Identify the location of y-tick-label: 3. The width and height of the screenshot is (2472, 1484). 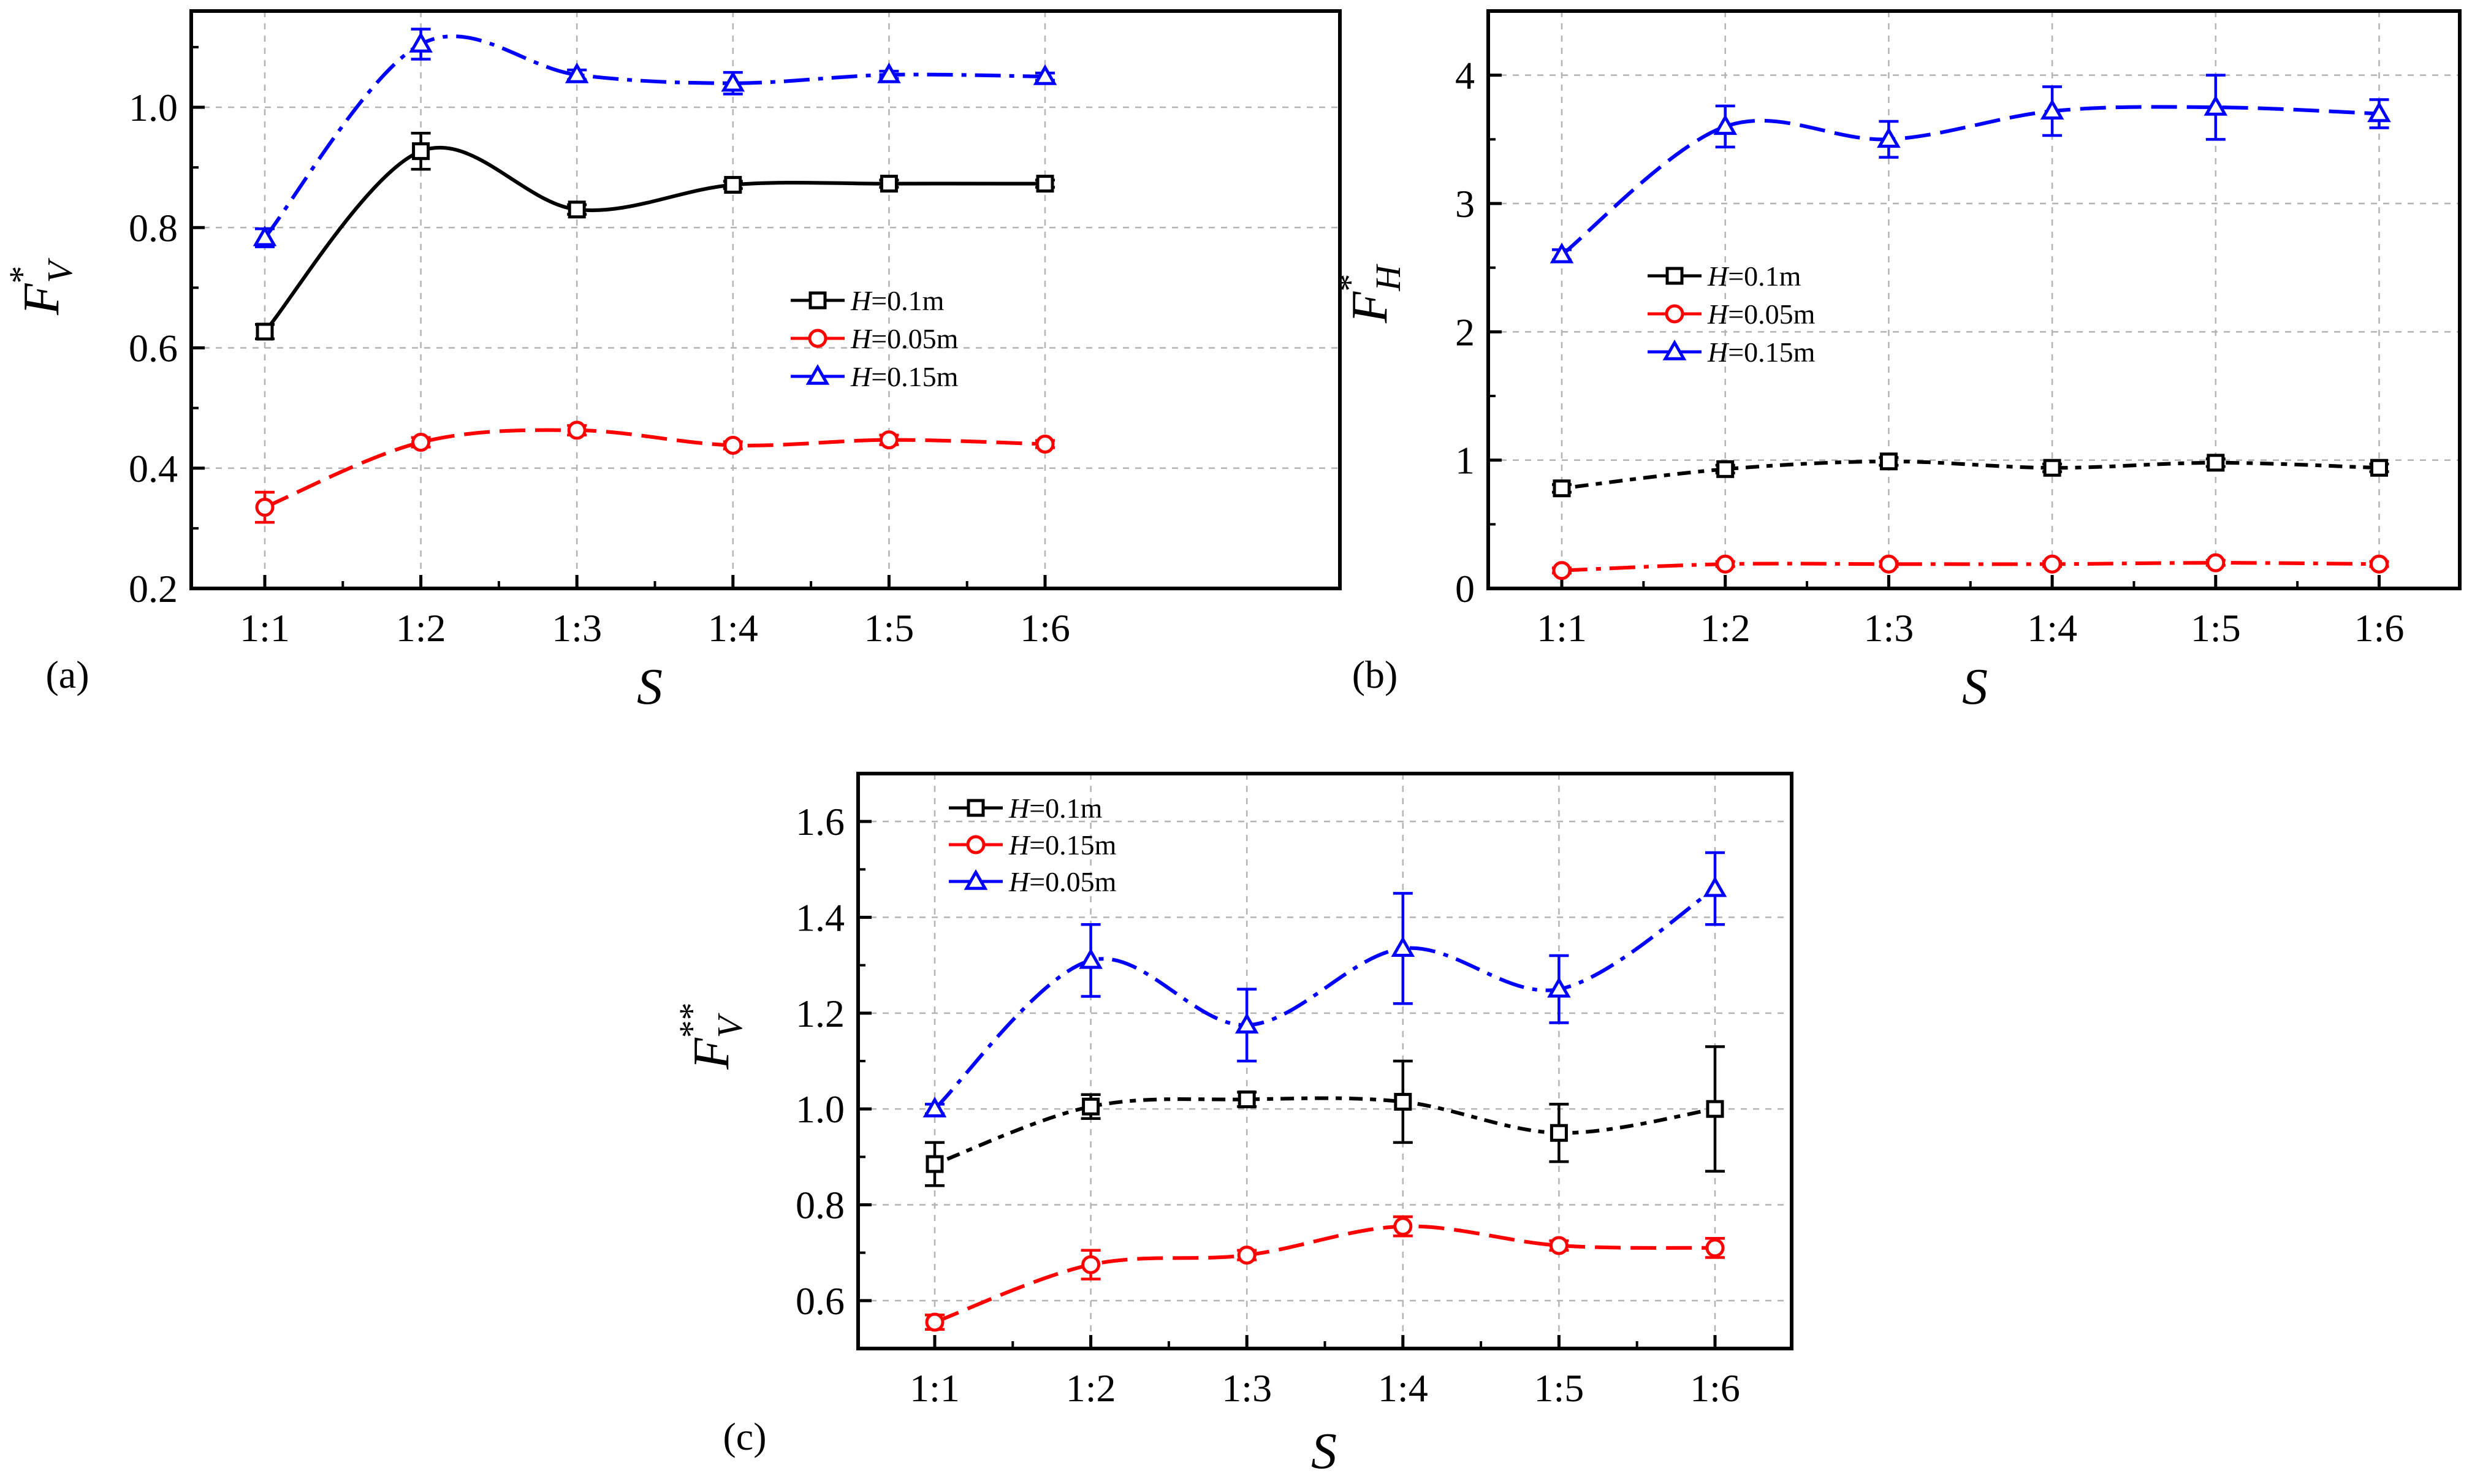
(1465, 204).